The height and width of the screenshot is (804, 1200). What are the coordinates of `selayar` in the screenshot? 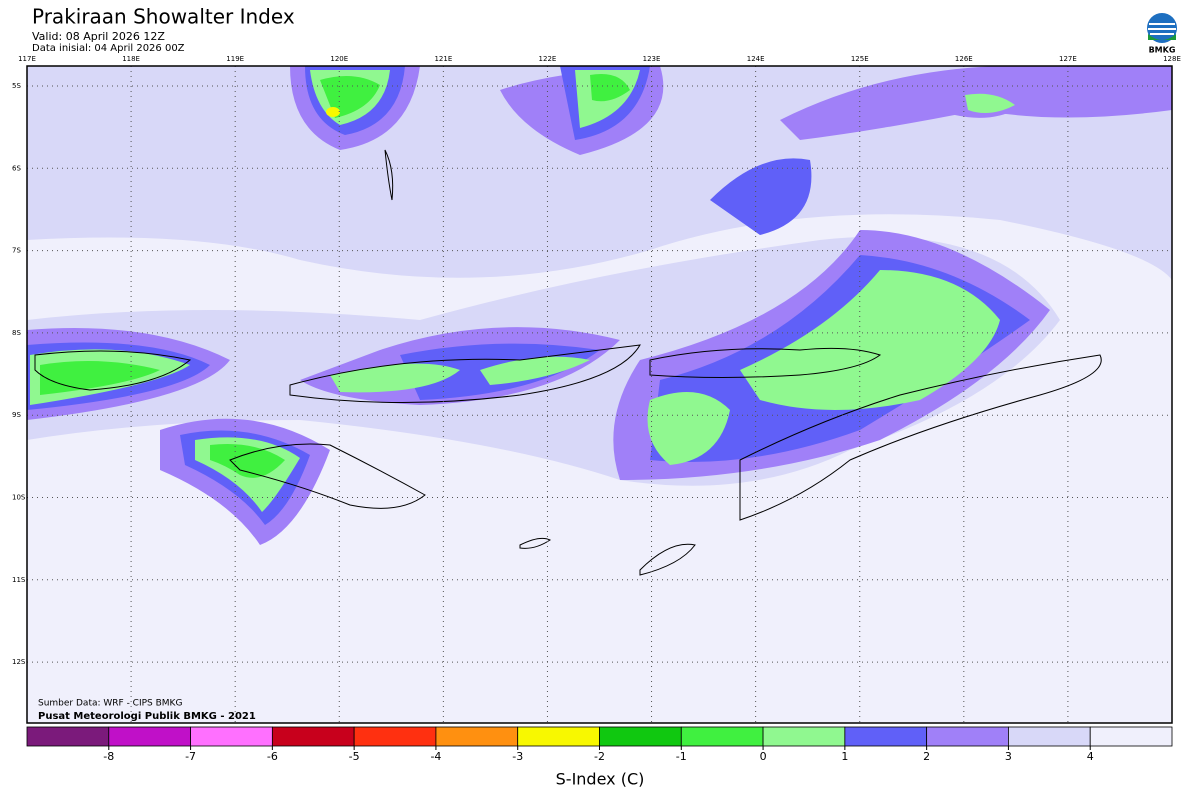 It's located at (389, 175).